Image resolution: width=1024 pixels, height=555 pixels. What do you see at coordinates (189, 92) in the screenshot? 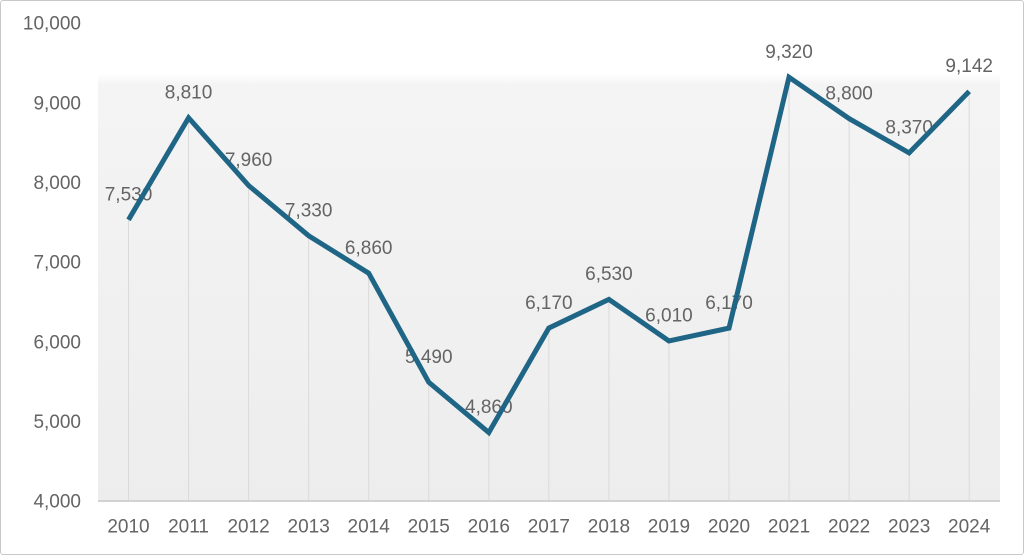
I see `data-point-label: 8,810` at bounding box center [189, 92].